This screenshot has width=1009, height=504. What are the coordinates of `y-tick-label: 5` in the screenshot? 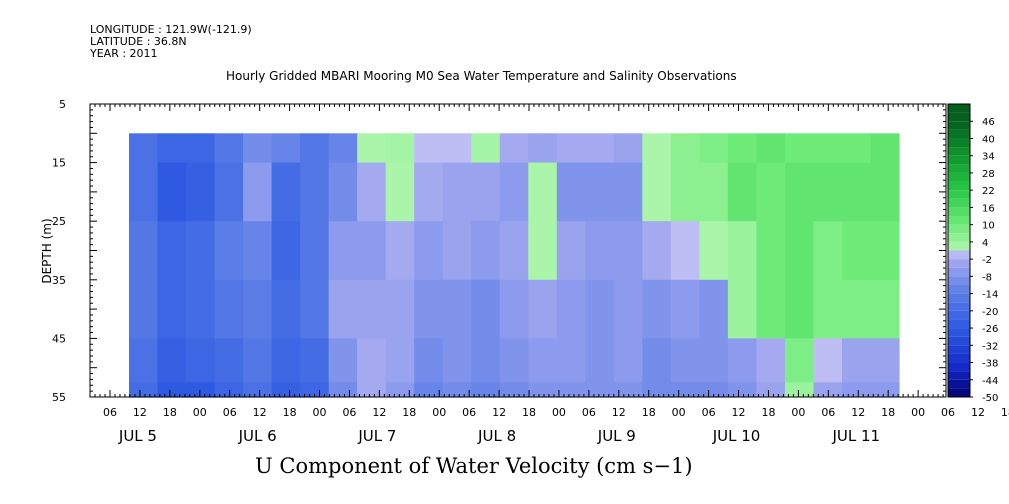 It's located at (62, 104).